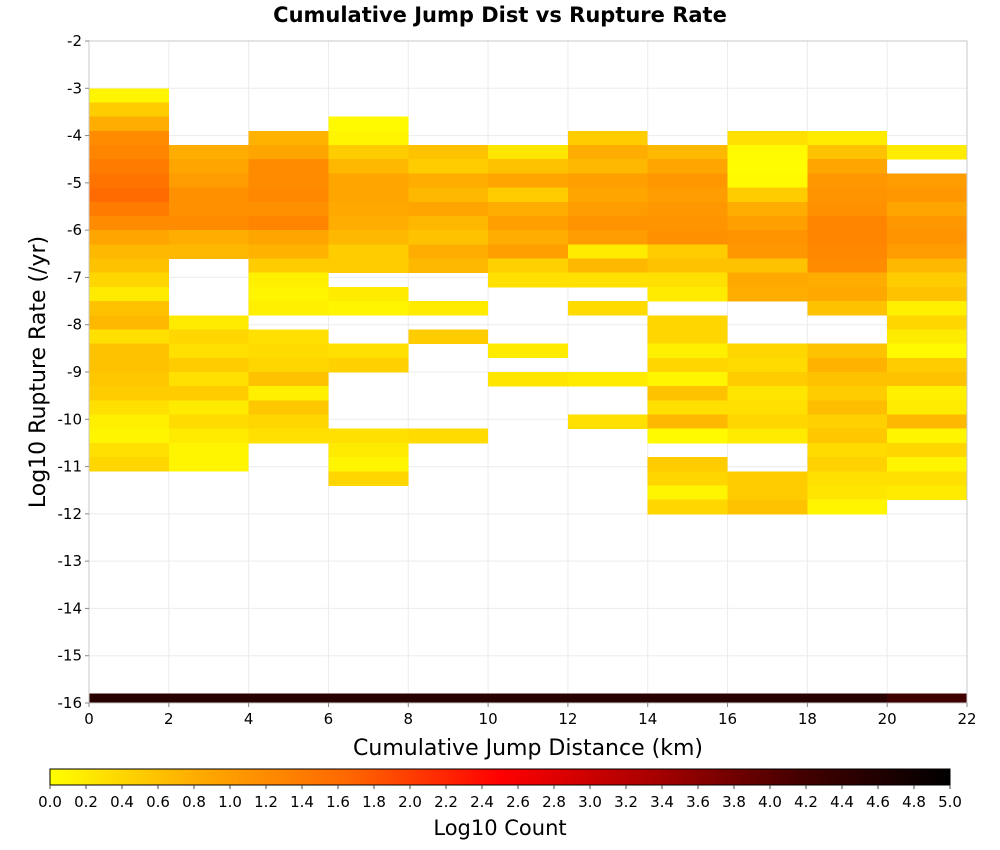  I want to click on y-tick-label: -9, so click(74, 372).